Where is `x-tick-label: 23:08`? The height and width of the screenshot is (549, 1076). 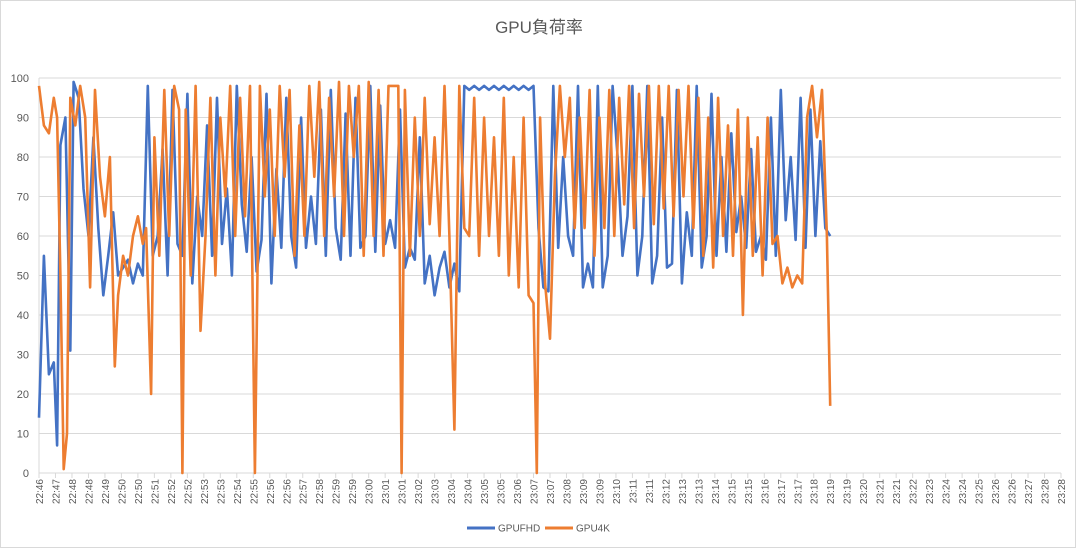
x-tick-label: 23:08 is located at coordinates (567, 491).